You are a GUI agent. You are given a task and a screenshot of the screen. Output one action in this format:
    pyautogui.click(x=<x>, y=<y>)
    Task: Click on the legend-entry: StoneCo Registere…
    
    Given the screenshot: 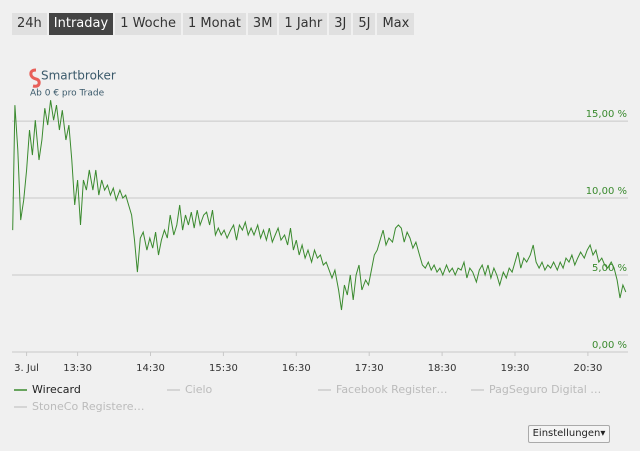 What is the action you would take?
    pyautogui.click(x=88, y=406)
    